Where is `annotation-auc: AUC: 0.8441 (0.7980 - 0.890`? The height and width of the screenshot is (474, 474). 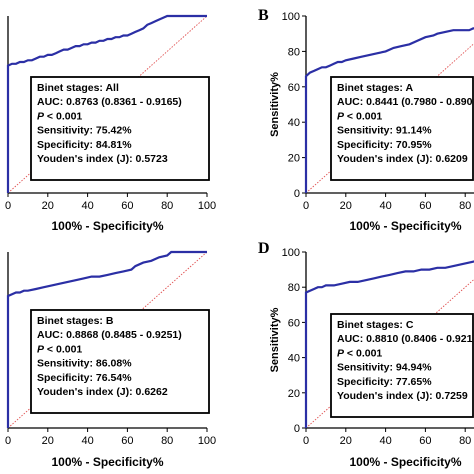
annotation-auc: AUC: 0.8441 (0.7980 - 0.890 is located at coordinates (405, 102).